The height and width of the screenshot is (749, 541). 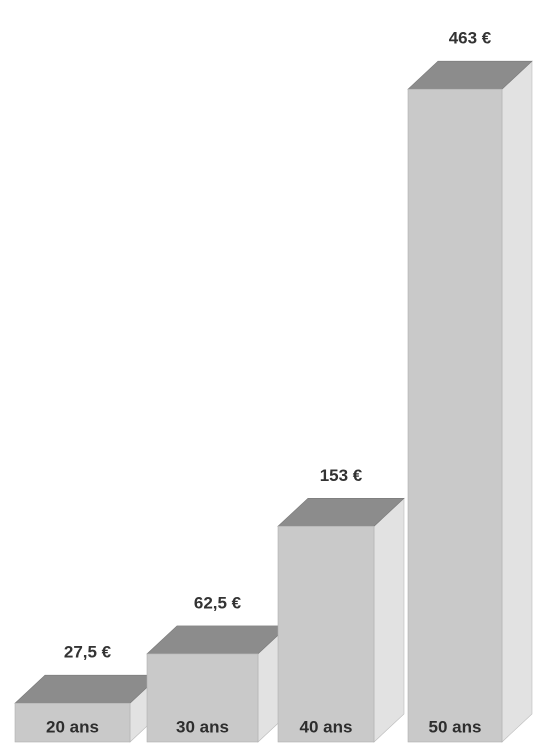 I want to click on category-label: 20 ans, so click(x=72, y=726).